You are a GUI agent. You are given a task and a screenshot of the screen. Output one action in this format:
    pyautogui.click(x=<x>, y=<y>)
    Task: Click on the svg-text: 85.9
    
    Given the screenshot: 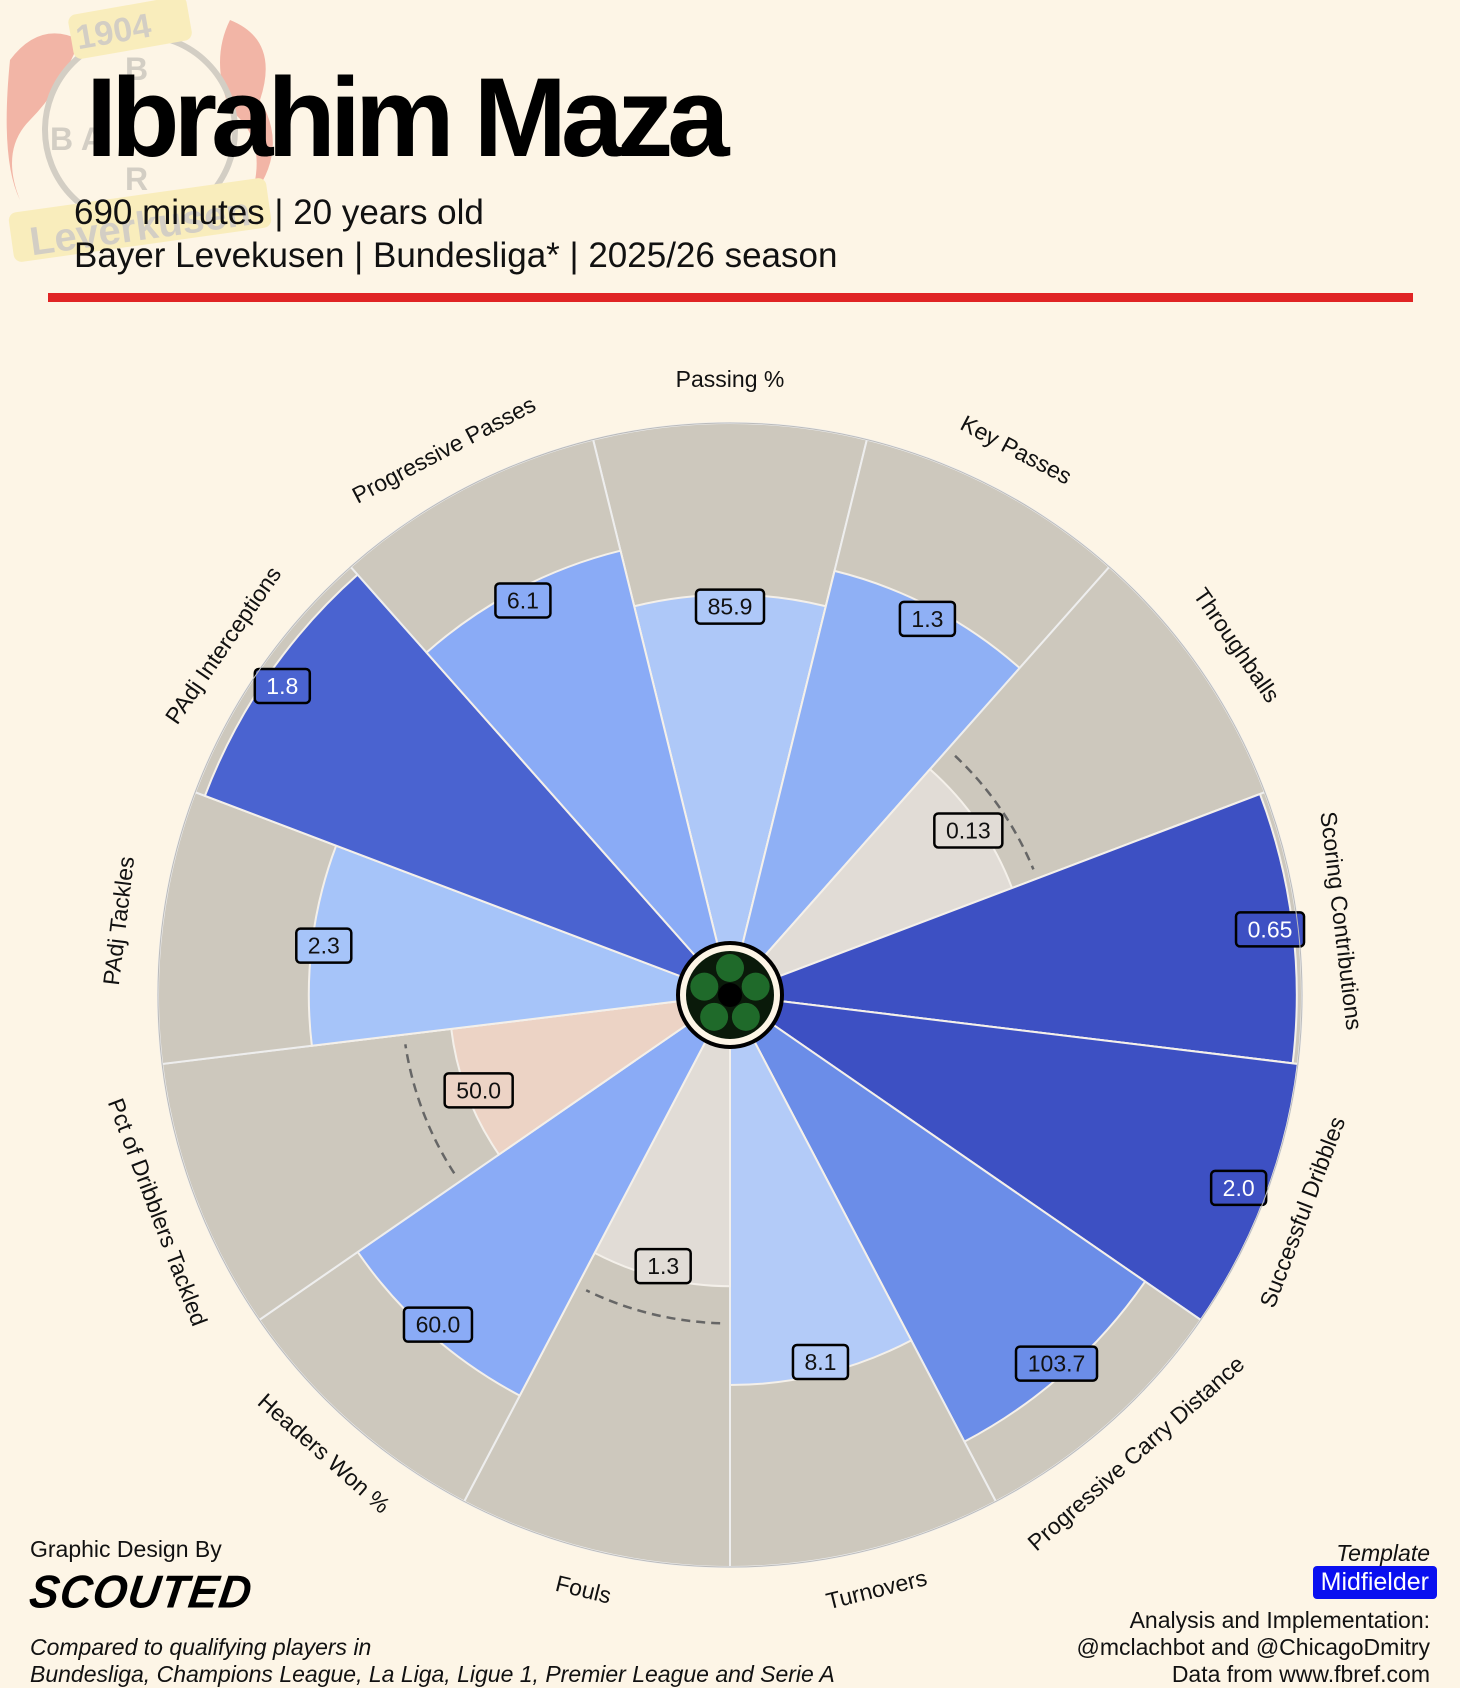 What is the action you would take?
    pyautogui.click(x=730, y=607)
    